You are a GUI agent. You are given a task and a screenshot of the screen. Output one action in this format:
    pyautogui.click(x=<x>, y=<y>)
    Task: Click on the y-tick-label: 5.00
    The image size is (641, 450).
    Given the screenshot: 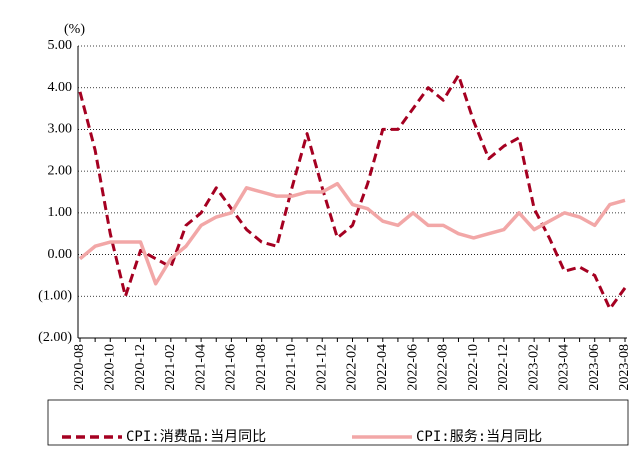 What is the action you would take?
    pyautogui.click(x=60, y=45)
    